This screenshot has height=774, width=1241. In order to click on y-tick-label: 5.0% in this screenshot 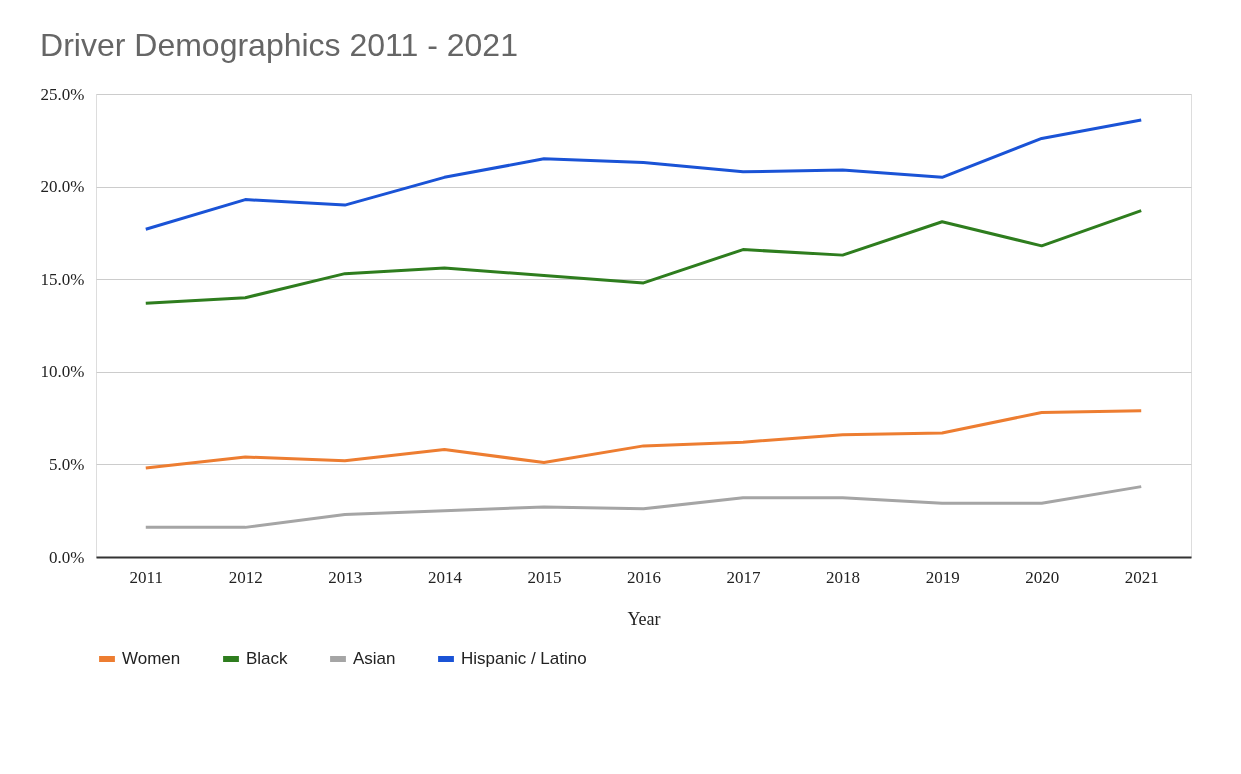, I will do `click(67, 464)`.